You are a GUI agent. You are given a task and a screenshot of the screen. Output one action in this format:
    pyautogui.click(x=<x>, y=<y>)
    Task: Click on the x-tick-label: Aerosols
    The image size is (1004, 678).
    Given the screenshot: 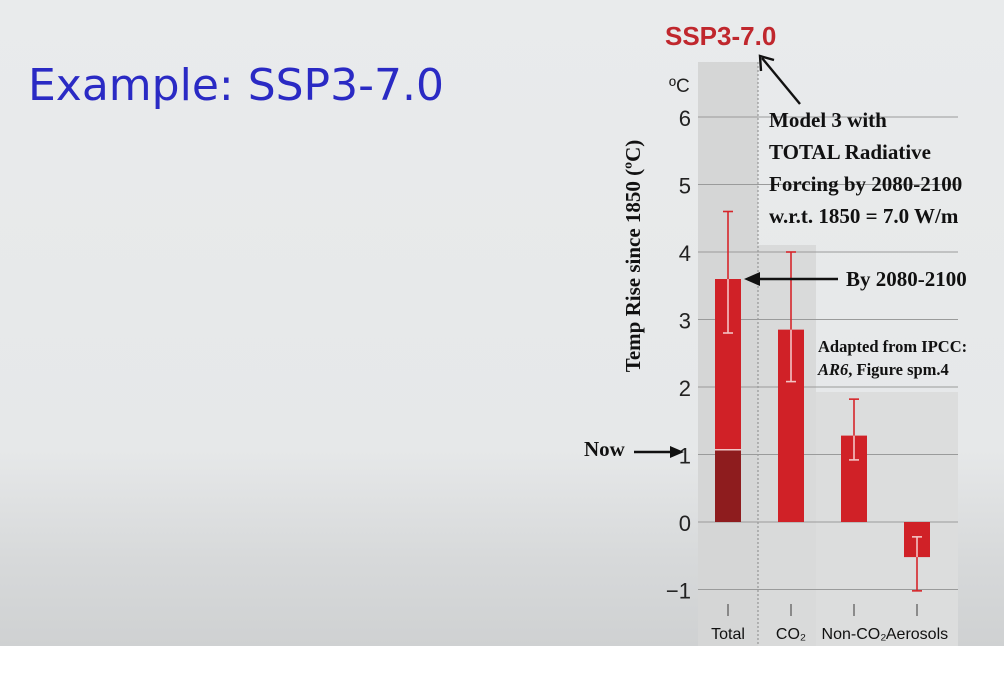 What is the action you would take?
    pyautogui.click(x=917, y=634)
    